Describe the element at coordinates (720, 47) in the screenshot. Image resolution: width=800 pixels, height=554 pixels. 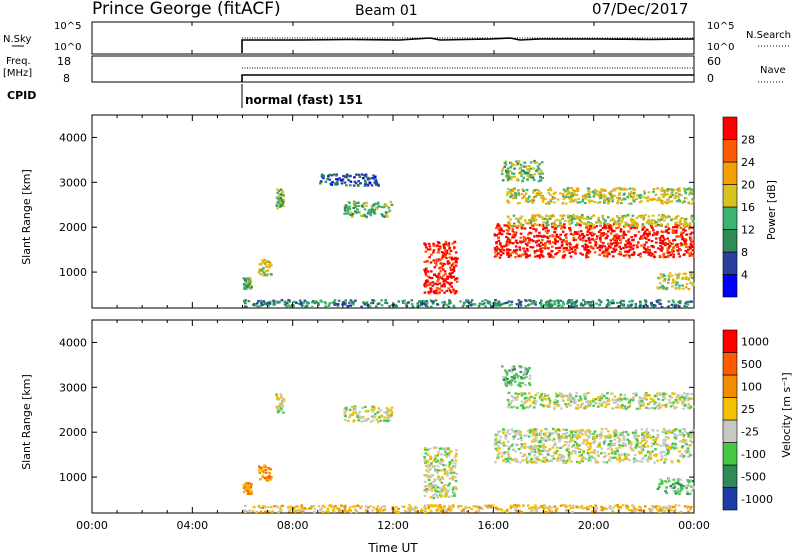
I see `sky-right-tick-bottom: 10^0` at that location.